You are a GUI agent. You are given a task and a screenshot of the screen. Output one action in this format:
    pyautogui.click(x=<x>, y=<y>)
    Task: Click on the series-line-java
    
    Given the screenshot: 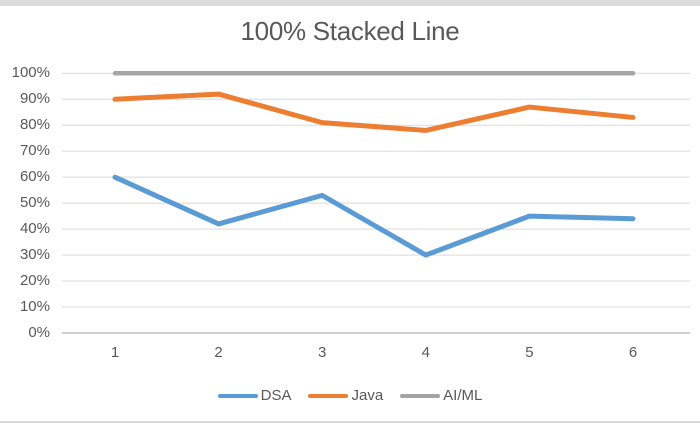 What is the action you would take?
    pyautogui.click(x=374, y=112)
    